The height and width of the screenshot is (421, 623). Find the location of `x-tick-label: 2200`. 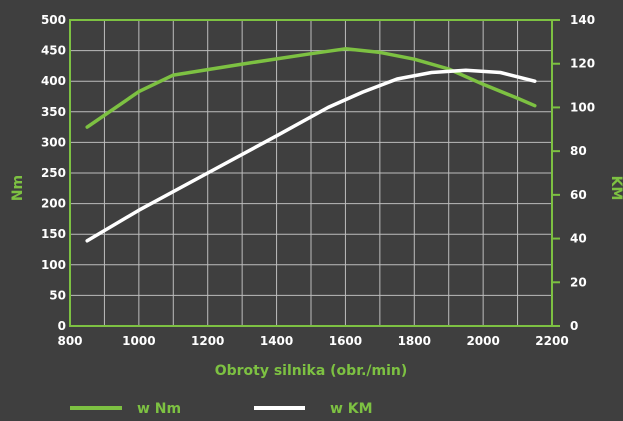

x-tick-label: 2200 is located at coordinates (551, 341).